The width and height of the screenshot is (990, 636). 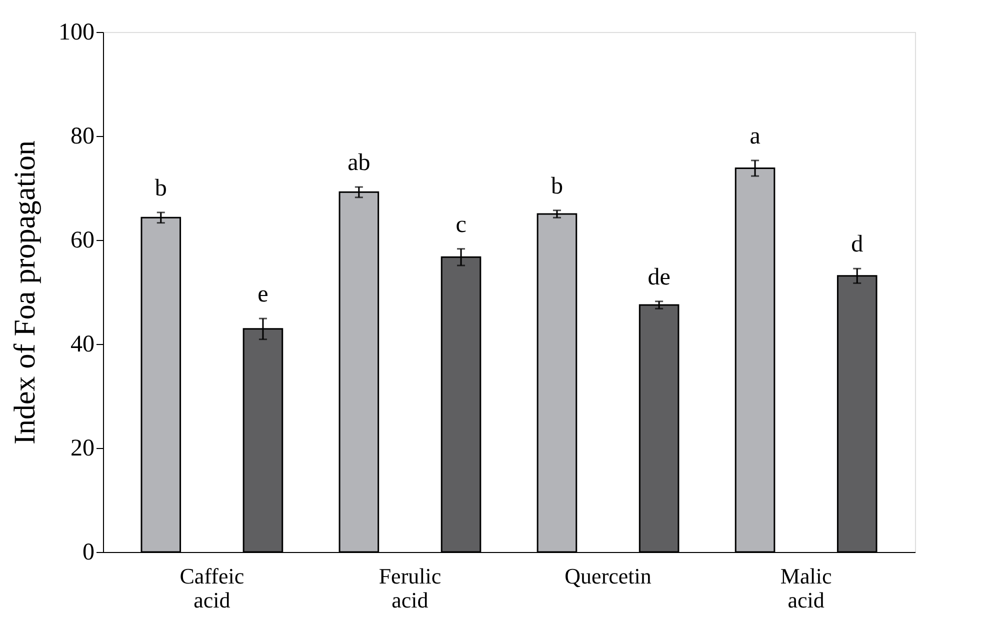 What do you see at coordinates (82, 137) in the screenshot?
I see `y-tick-label: 80` at bounding box center [82, 137].